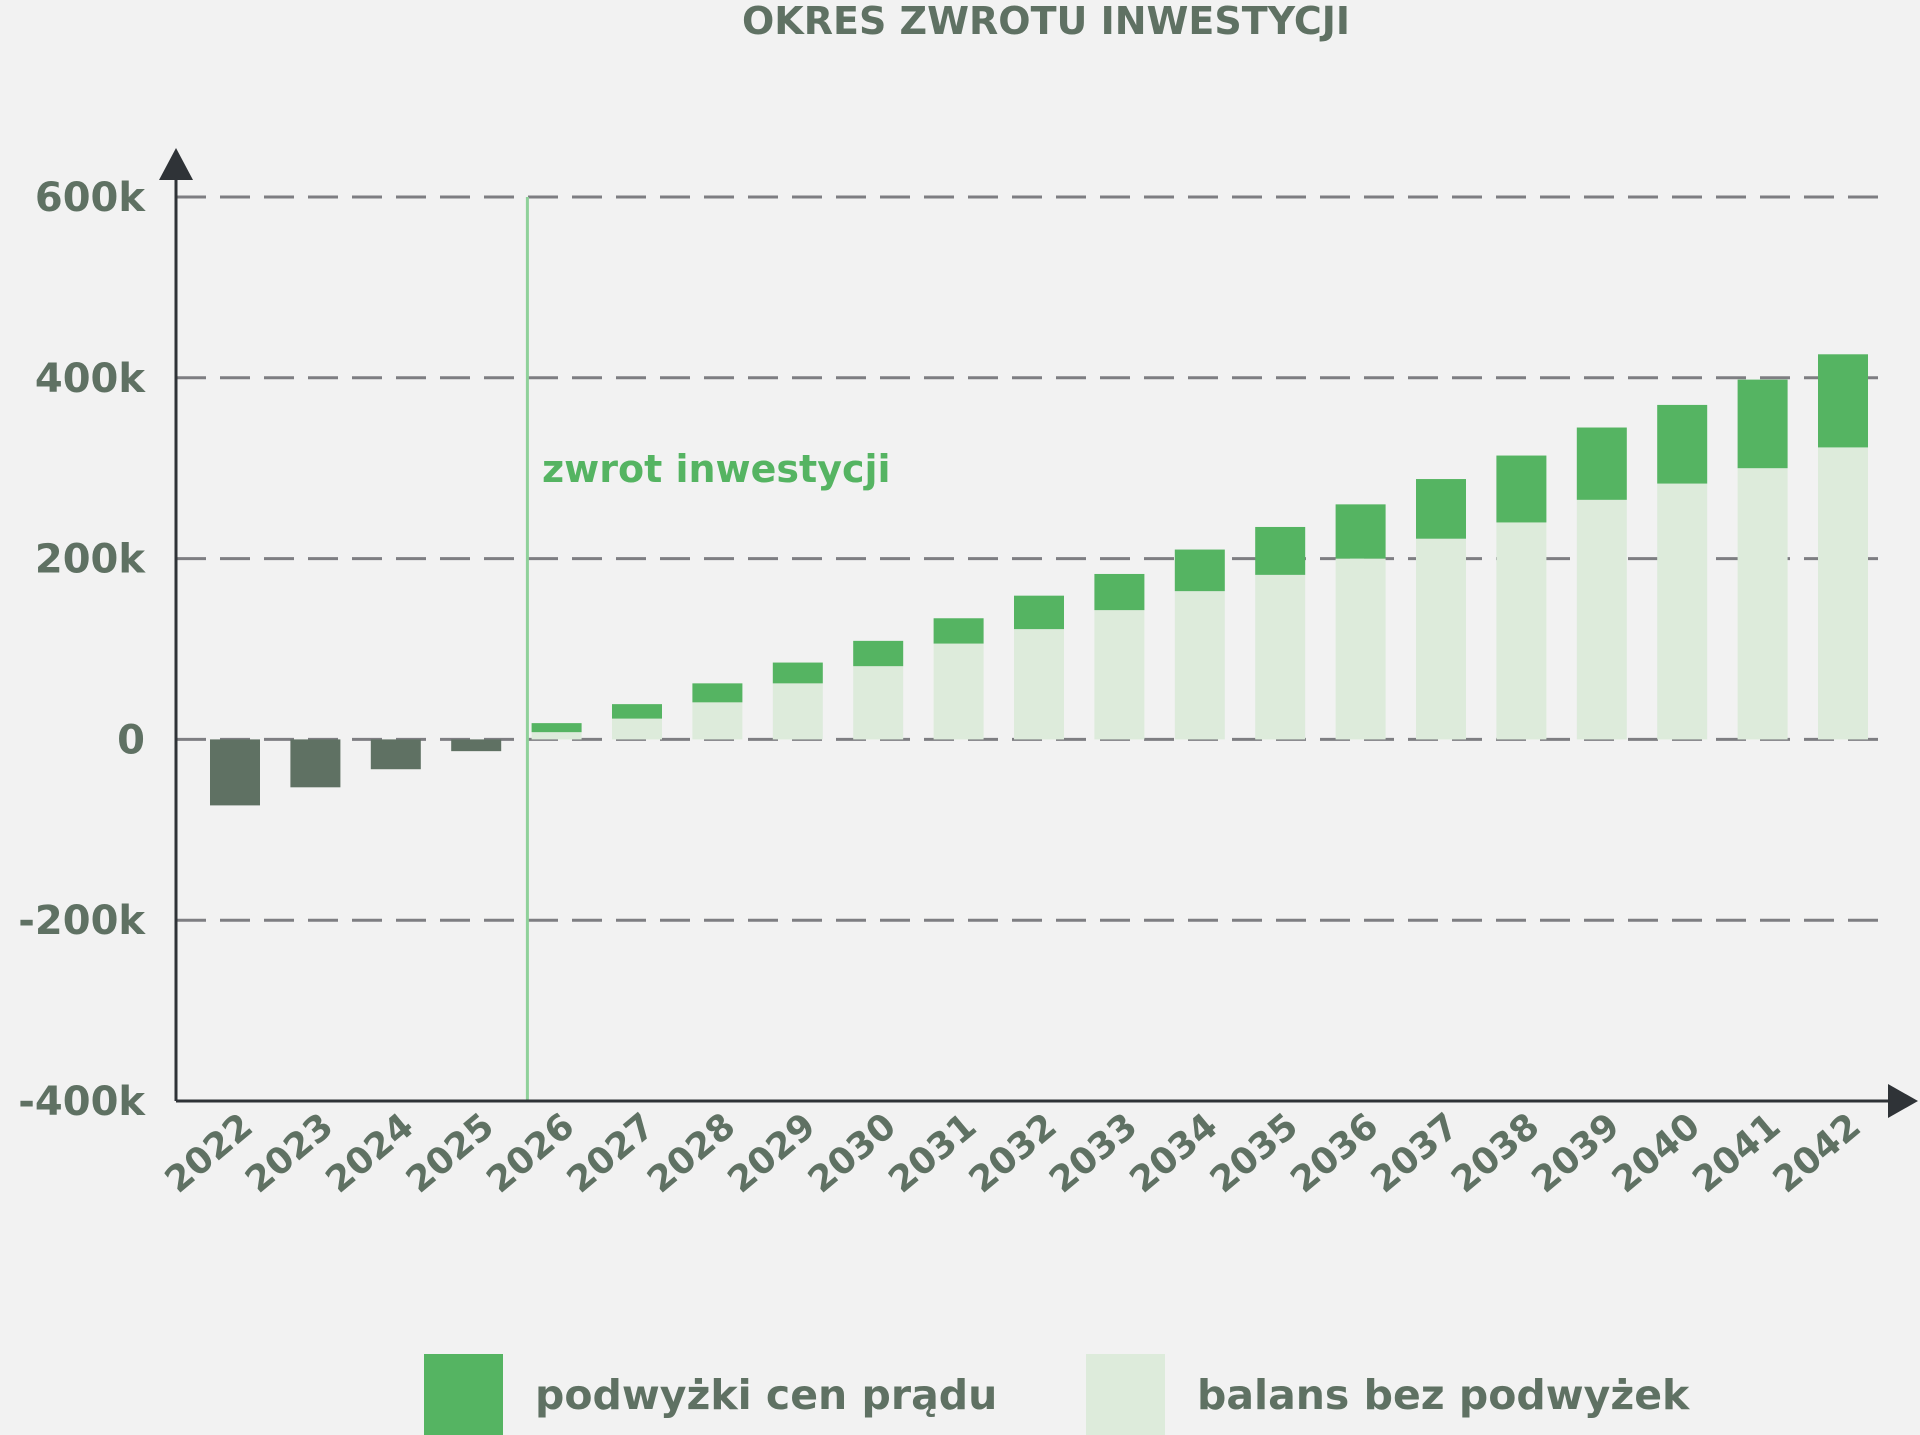  I want to click on bar-balance-2042, so click(1843, 593).